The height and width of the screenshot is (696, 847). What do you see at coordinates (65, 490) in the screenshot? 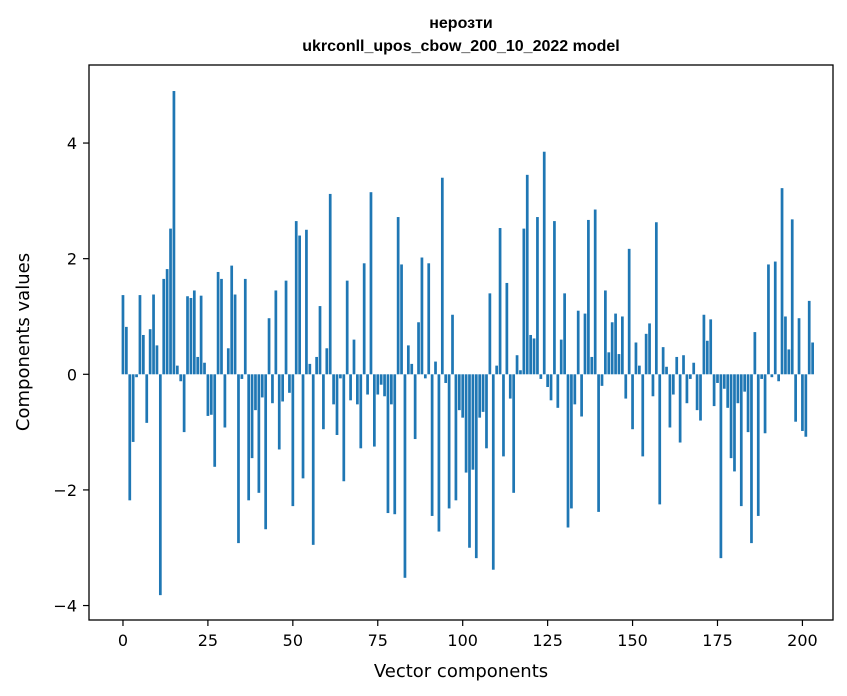
I see `y-tick-label: −2` at bounding box center [65, 490].